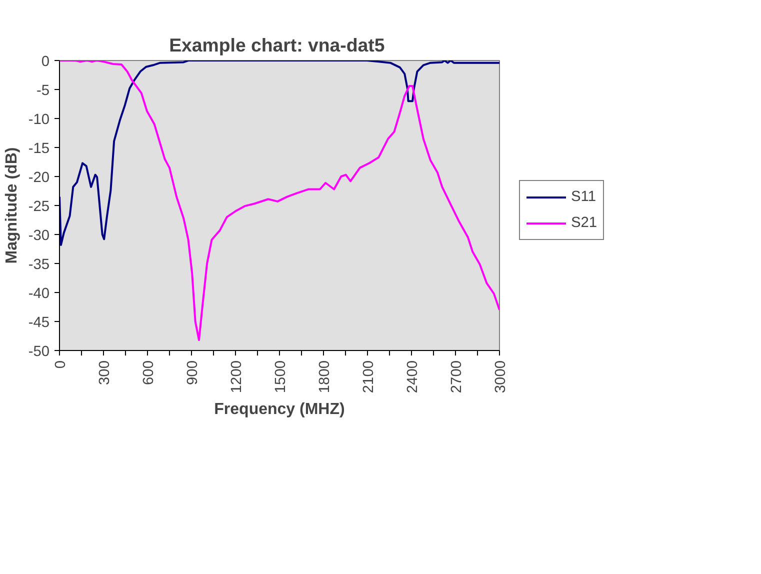 The height and width of the screenshot is (574, 761). What do you see at coordinates (11, 205) in the screenshot?
I see `y-axis-title: Magnitude (dB)` at bounding box center [11, 205].